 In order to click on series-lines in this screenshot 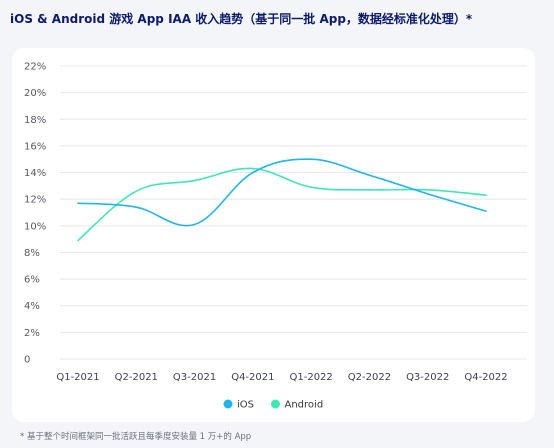, I will do `click(282, 200)`.